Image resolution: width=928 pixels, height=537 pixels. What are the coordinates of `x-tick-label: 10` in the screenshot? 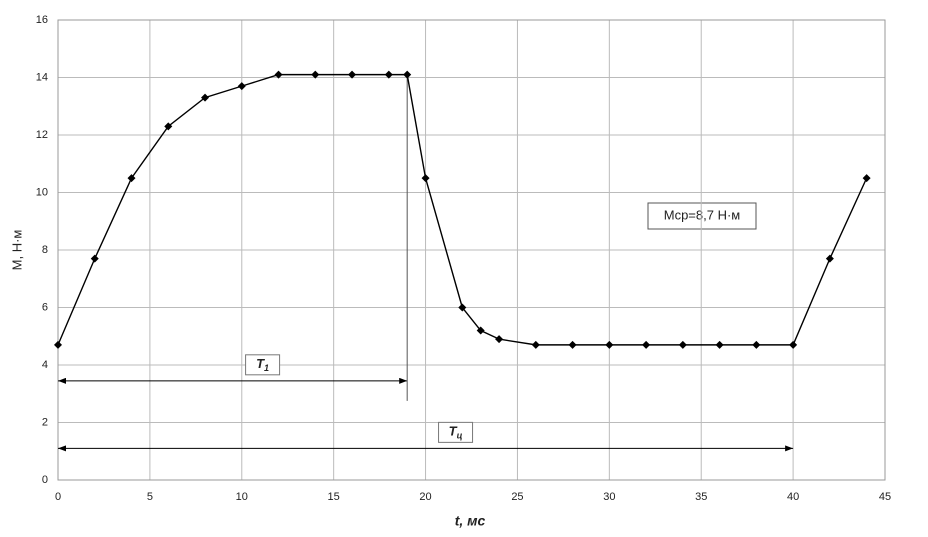 It's located at (242, 497).